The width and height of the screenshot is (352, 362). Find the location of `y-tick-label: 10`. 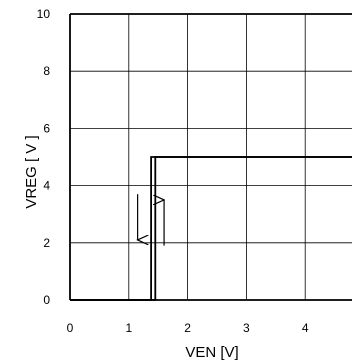

y-tick-label: 10 is located at coordinates (44, 14).